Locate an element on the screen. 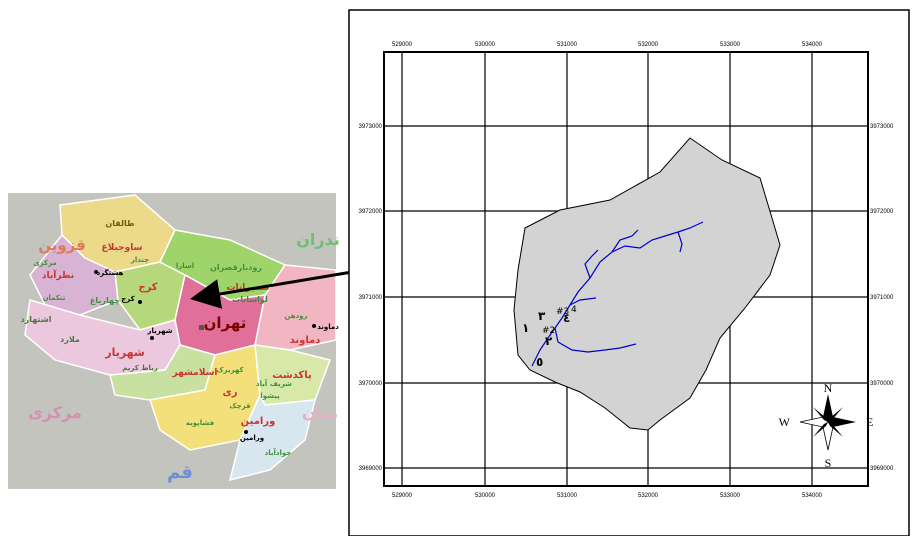  x-tick-top-531000: 531000 is located at coordinates (567, 45).